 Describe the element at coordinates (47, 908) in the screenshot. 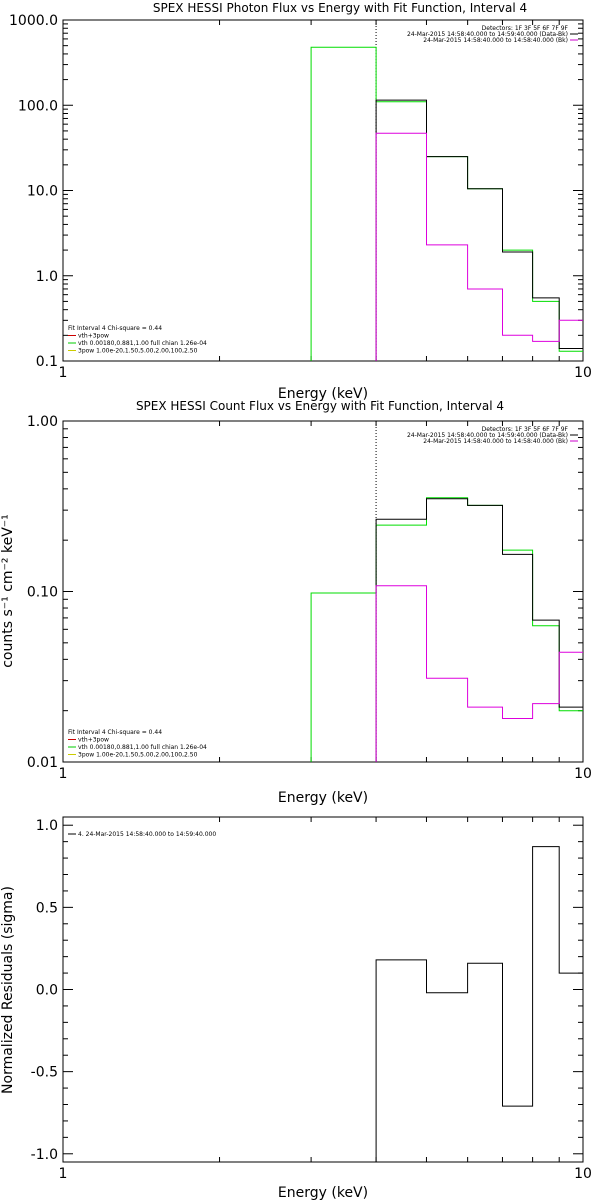

I see `y-tick-label: 0.5` at that location.